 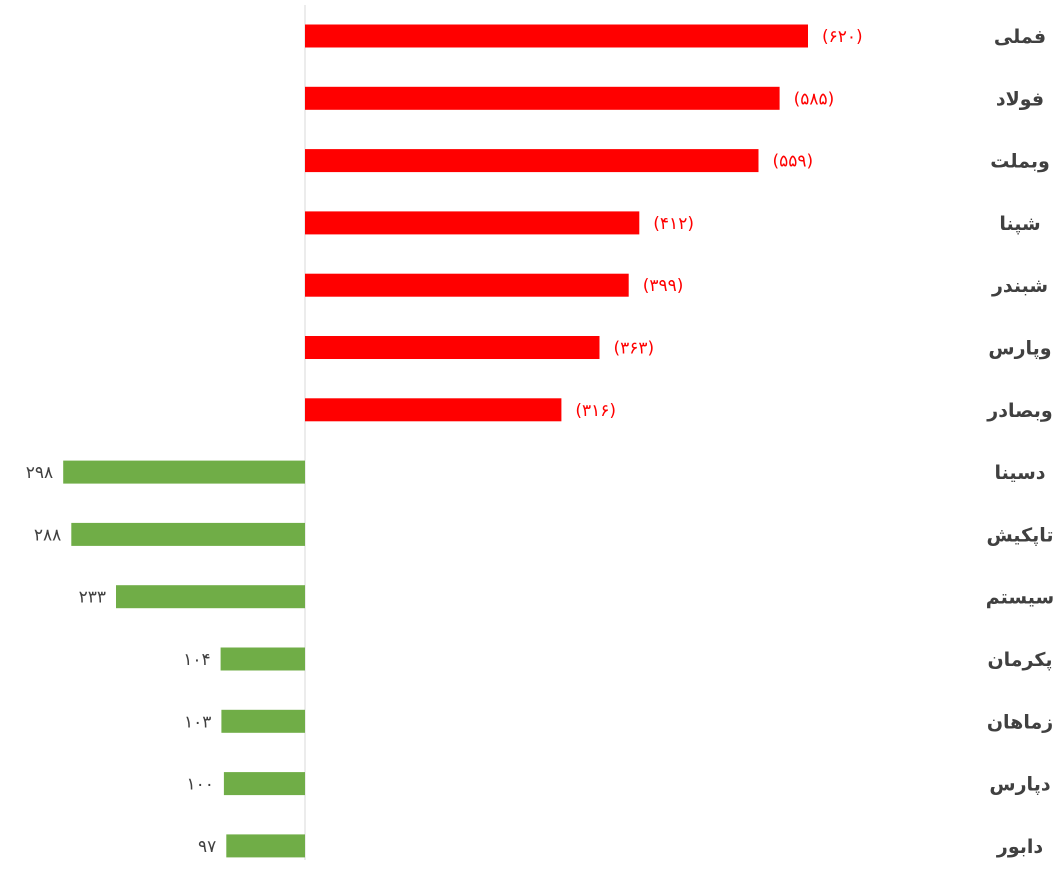 What do you see at coordinates (842, 37) in the screenshot?
I see `data-label: (۶۲۰)` at bounding box center [842, 37].